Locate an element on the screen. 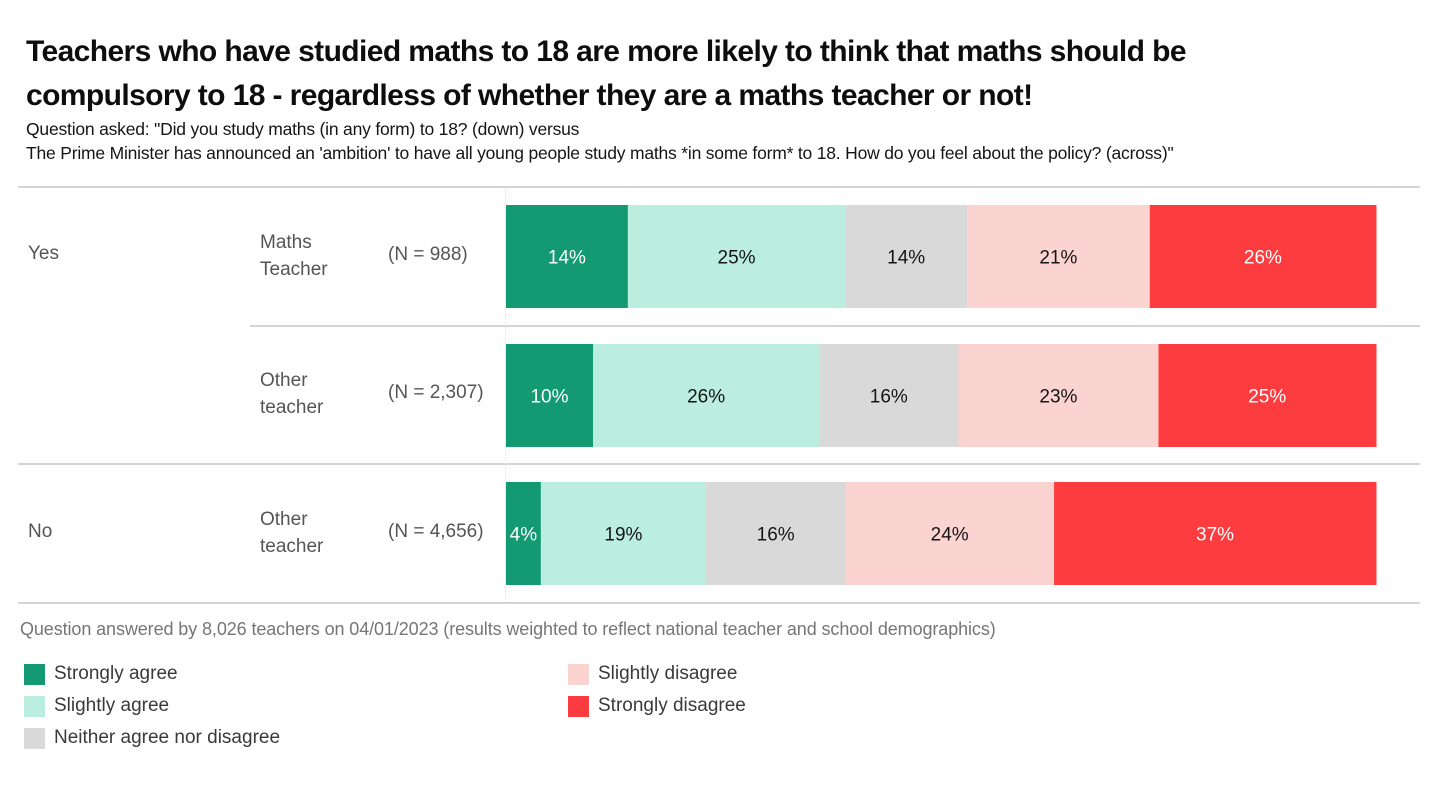 The width and height of the screenshot is (1440, 800). divider-top is located at coordinates (719, 187).